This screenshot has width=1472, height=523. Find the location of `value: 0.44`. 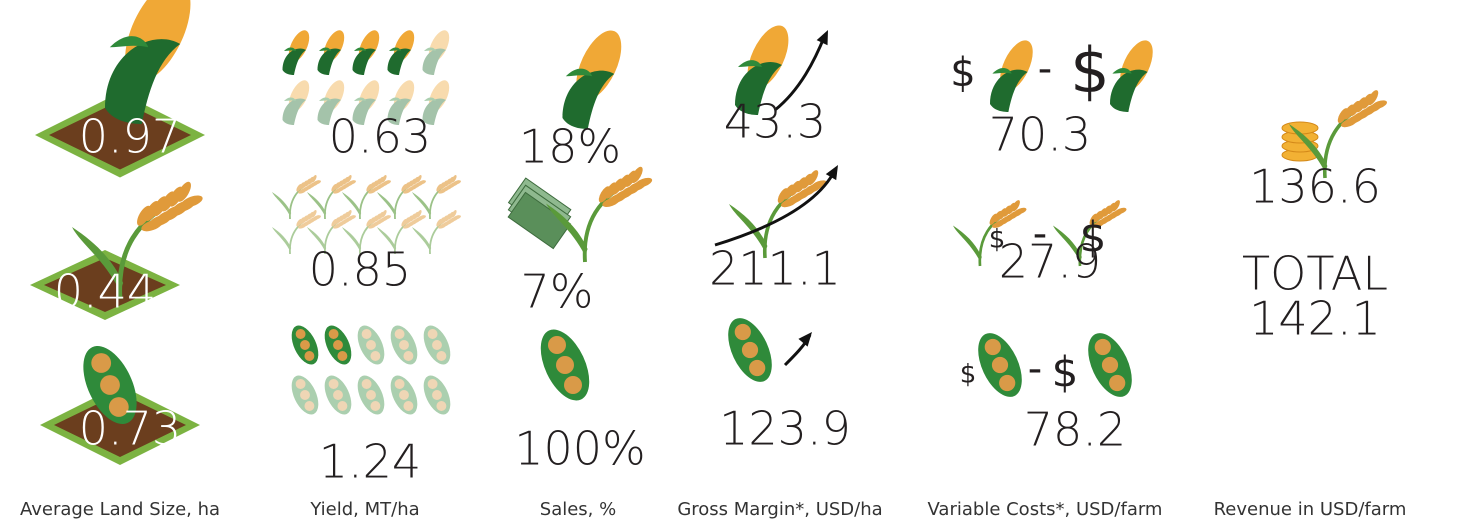

value: 0.44 is located at coordinates (105, 292).